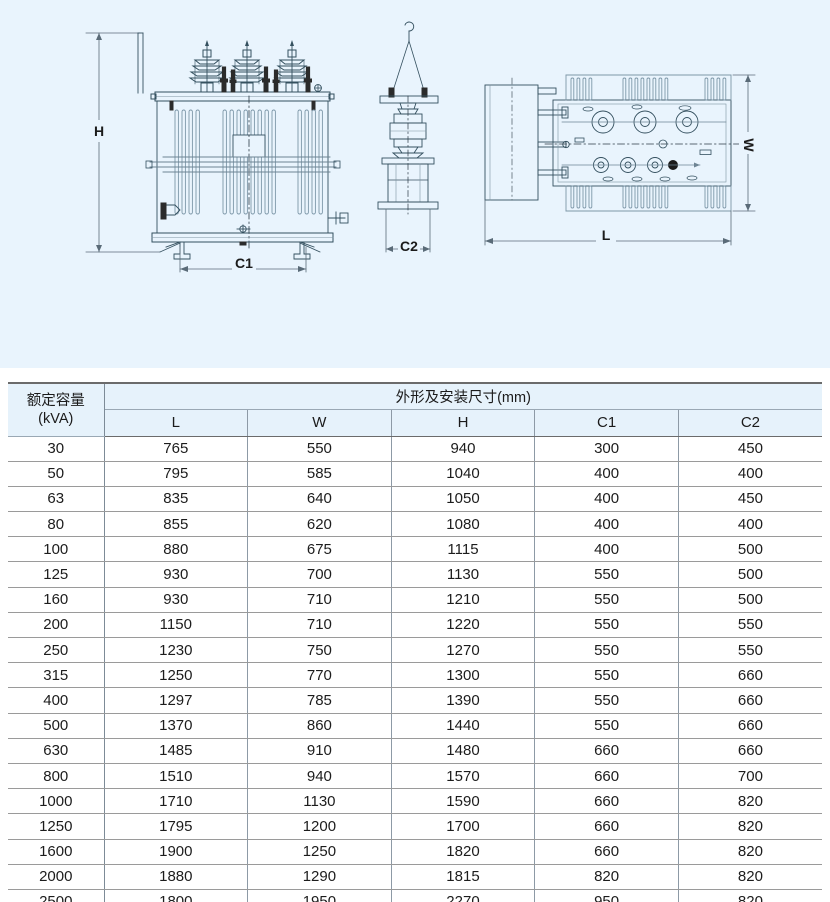 This screenshot has height=902, width=830. What do you see at coordinates (176, 423) in the screenshot?
I see `header-col-l: L` at bounding box center [176, 423].